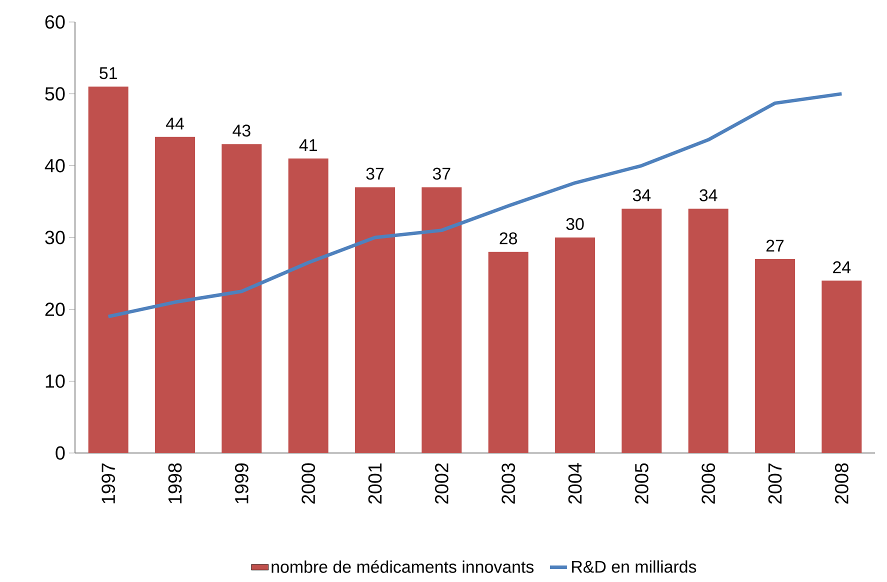 The width and height of the screenshot is (887, 582). I want to click on x-tick-label: 1999, so click(241, 483).